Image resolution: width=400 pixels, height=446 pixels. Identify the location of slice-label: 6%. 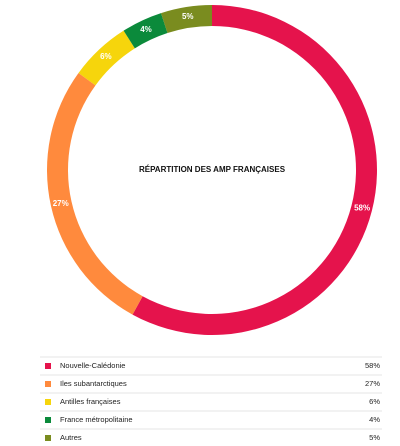
(106, 56).